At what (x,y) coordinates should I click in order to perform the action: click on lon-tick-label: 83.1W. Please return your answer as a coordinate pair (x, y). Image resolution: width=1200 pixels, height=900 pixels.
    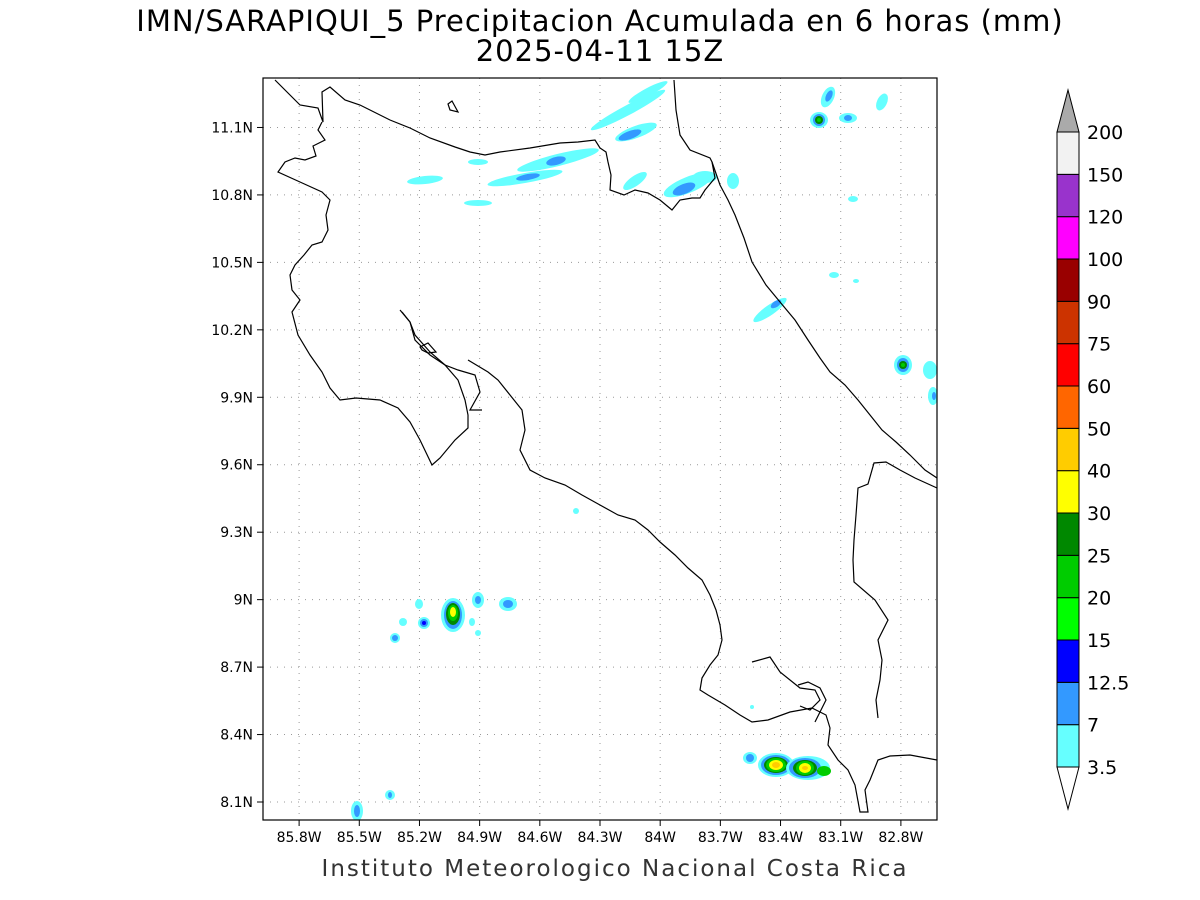
    Looking at the image, I should click on (840, 838).